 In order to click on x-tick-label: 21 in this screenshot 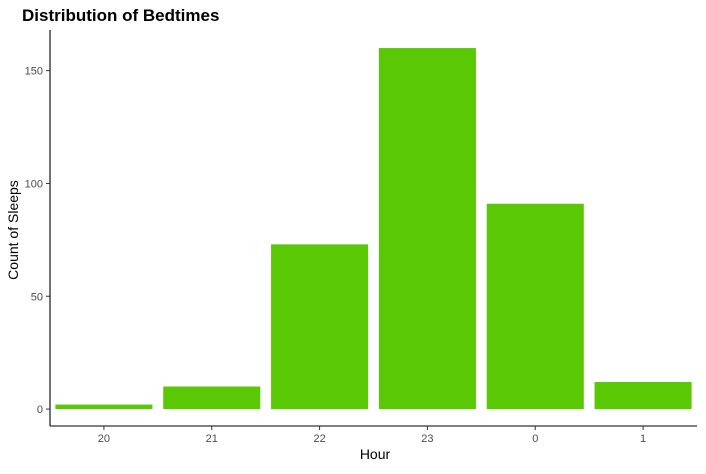, I will do `click(212, 439)`.